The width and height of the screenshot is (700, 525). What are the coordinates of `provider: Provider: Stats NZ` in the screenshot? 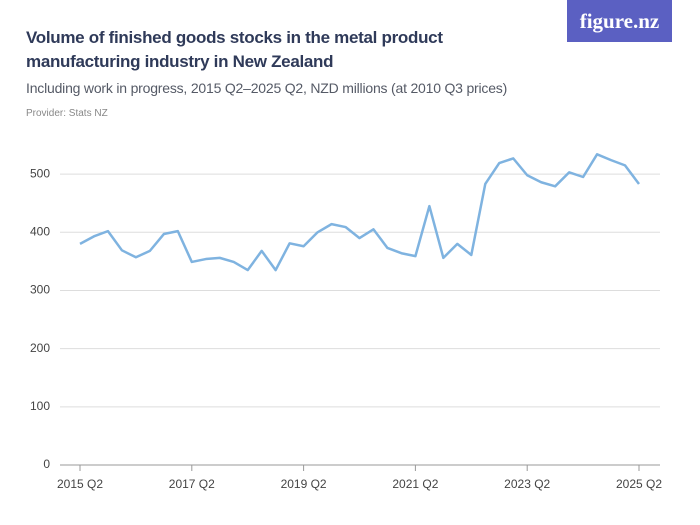 It's located at (67, 113).